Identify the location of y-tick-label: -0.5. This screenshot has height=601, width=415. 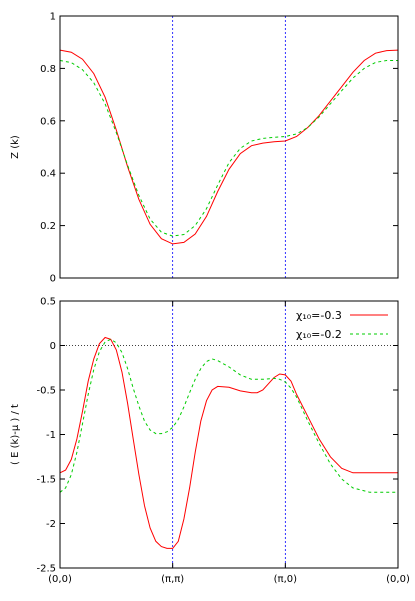
(46, 391).